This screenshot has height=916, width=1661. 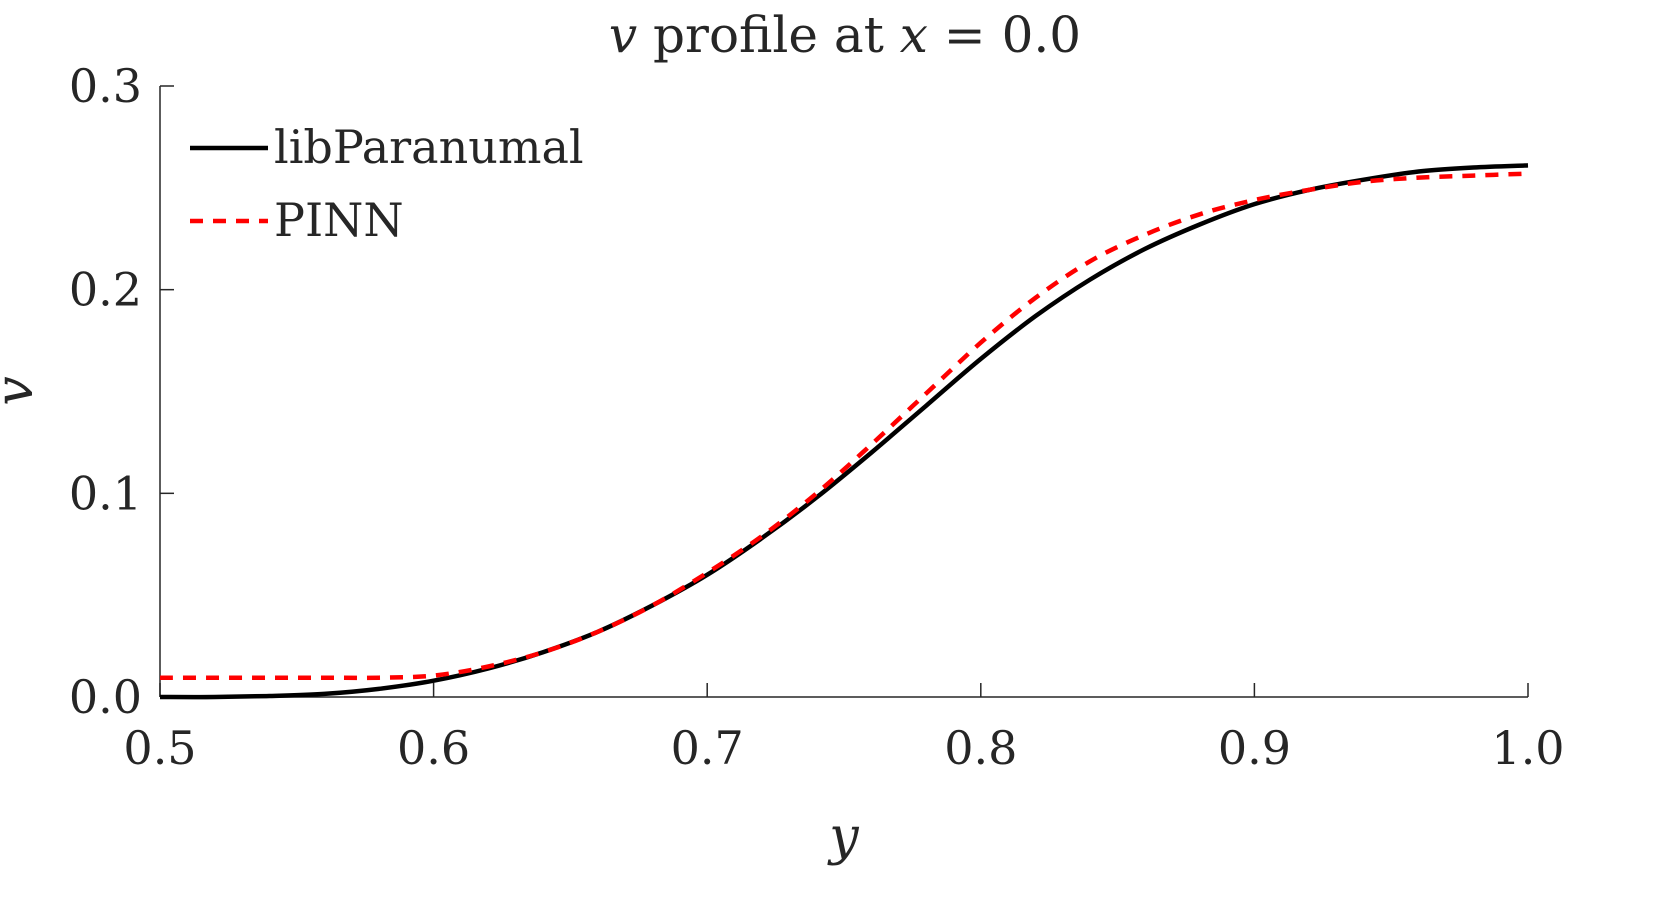 What do you see at coordinates (159, 748) in the screenshot?
I see `x-tick-label: 0.5` at bounding box center [159, 748].